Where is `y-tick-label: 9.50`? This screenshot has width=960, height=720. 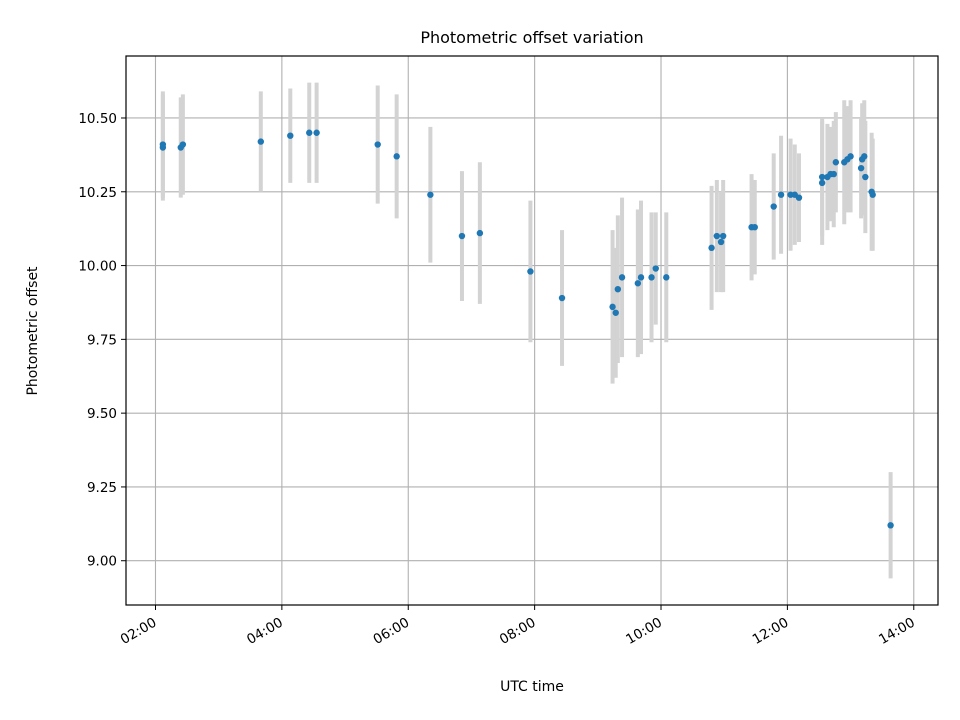
y-tick-label: 9.50 is located at coordinates (102, 414).